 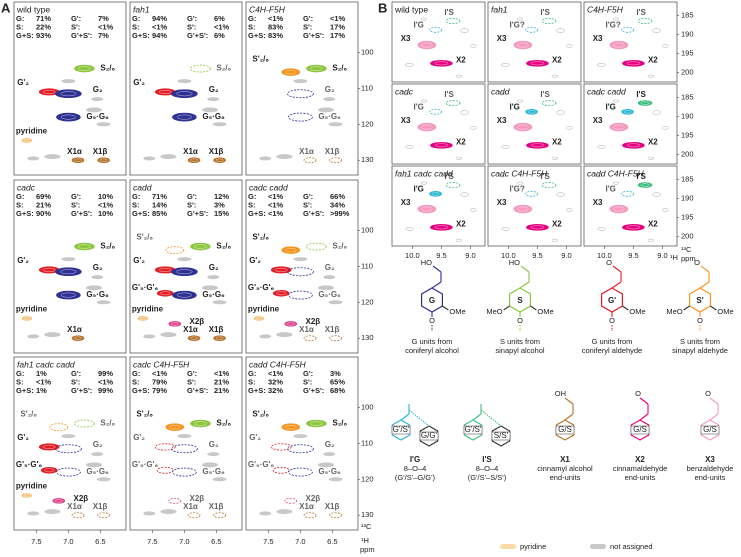 I want to click on composition: 85%, so click(x=159, y=213).